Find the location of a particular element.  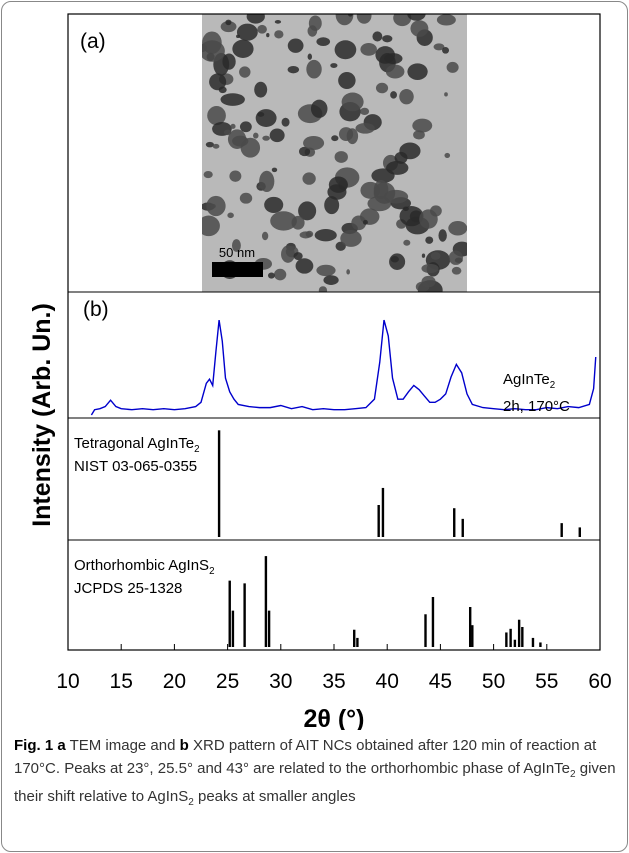

caption-sub: 2 is located at coordinates (191, 802).